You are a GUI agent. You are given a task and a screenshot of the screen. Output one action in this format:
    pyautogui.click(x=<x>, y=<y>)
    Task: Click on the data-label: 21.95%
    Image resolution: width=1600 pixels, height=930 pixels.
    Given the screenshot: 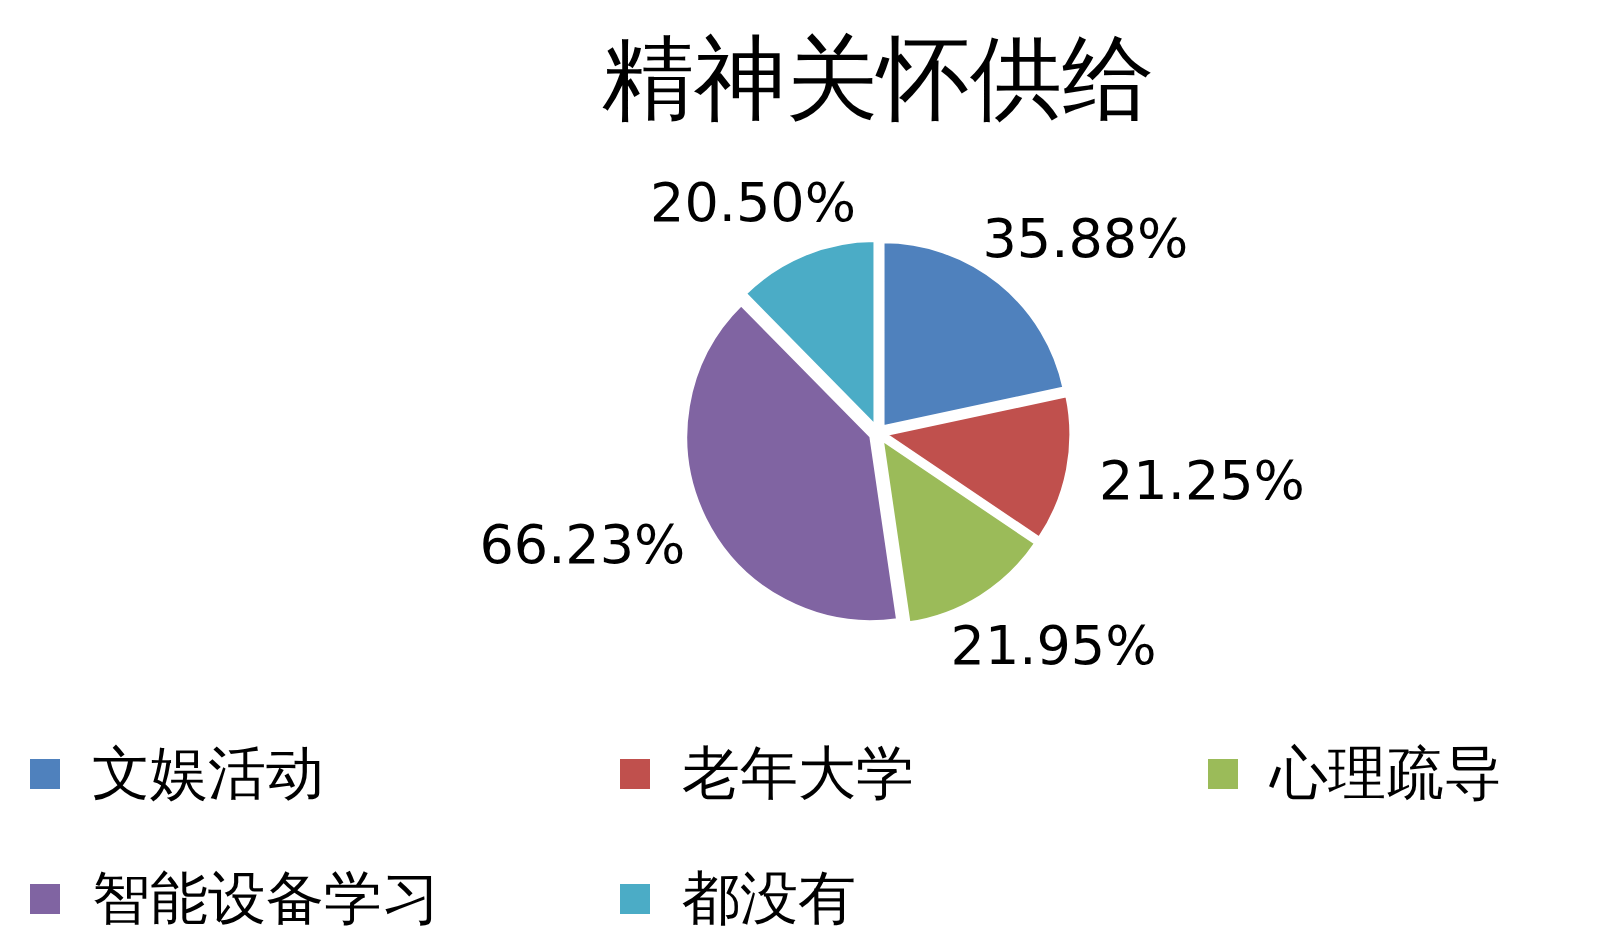 What is the action you would take?
    pyautogui.click(x=1053, y=645)
    